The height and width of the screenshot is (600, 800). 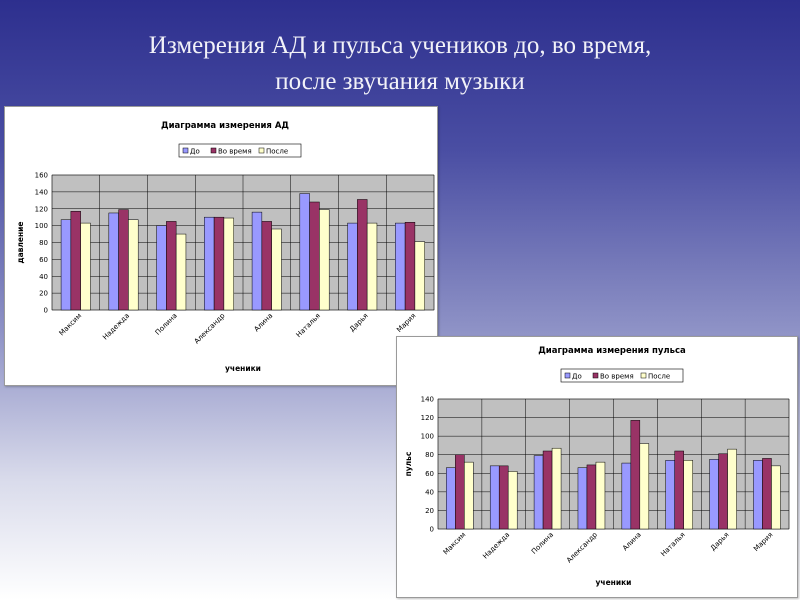 I want to click on chart1-y-tick-label: 0, so click(x=46, y=311).